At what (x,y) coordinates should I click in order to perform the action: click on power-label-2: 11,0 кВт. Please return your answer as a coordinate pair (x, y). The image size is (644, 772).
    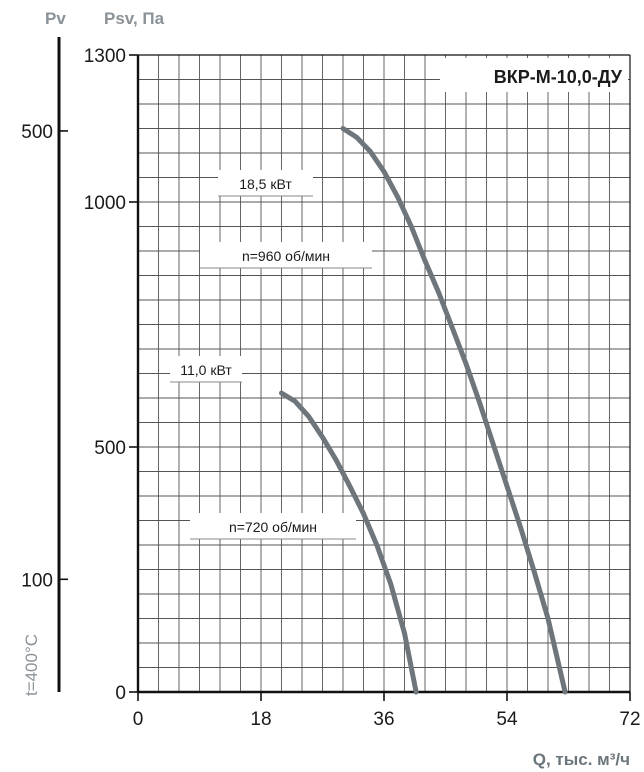
    Looking at the image, I should click on (206, 370).